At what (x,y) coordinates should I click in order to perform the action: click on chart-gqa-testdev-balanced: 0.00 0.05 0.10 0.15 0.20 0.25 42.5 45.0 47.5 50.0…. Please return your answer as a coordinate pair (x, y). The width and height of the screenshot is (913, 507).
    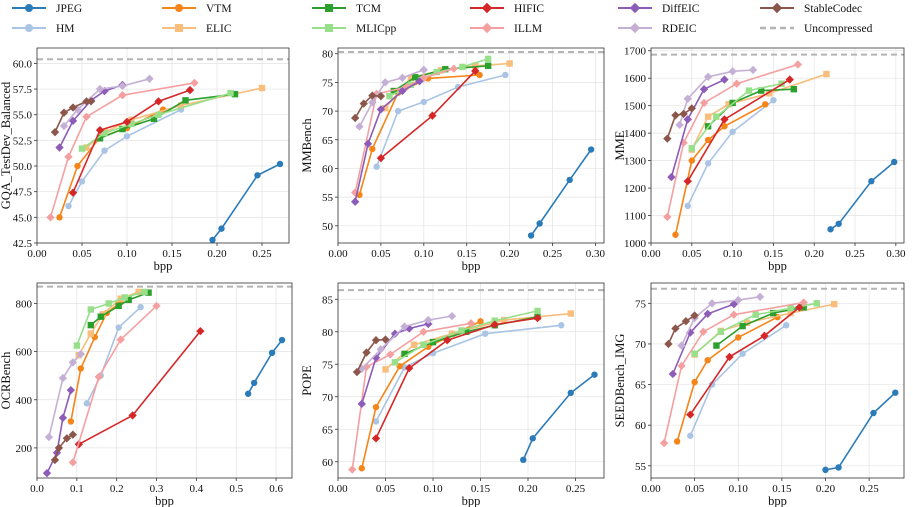
    Looking at the image, I should click on (145, 160).